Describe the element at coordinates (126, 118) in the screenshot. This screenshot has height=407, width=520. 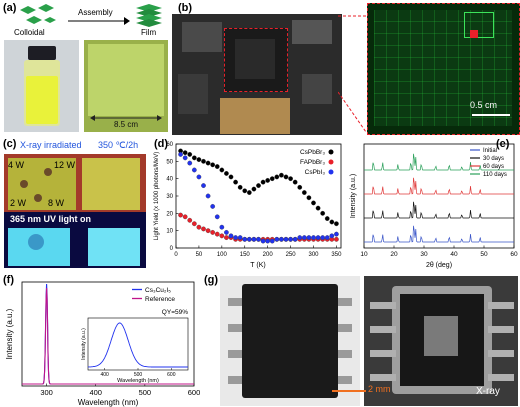
I see `scale-arrow` at that location.